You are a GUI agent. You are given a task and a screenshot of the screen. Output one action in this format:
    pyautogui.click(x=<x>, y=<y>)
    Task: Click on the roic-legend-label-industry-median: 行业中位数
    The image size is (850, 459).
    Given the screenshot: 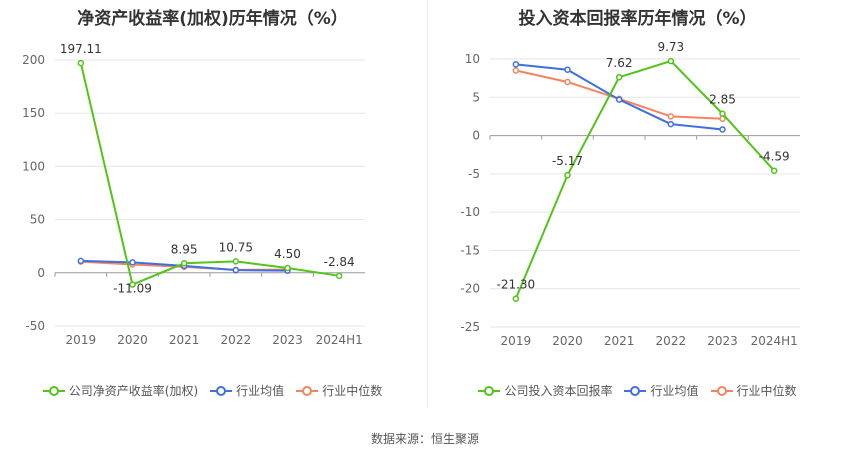 What is the action you would take?
    pyautogui.click(x=766, y=391)
    